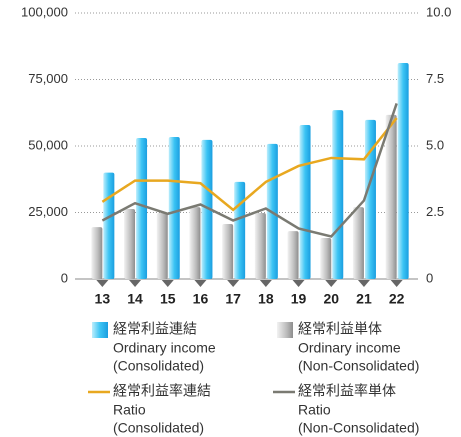 The width and height of the screenshot is (461, 437). What do you see at coordinates (168, 299) in the screenshot?
I see `x-tick-label: 15` at bounding box center [168, 299].